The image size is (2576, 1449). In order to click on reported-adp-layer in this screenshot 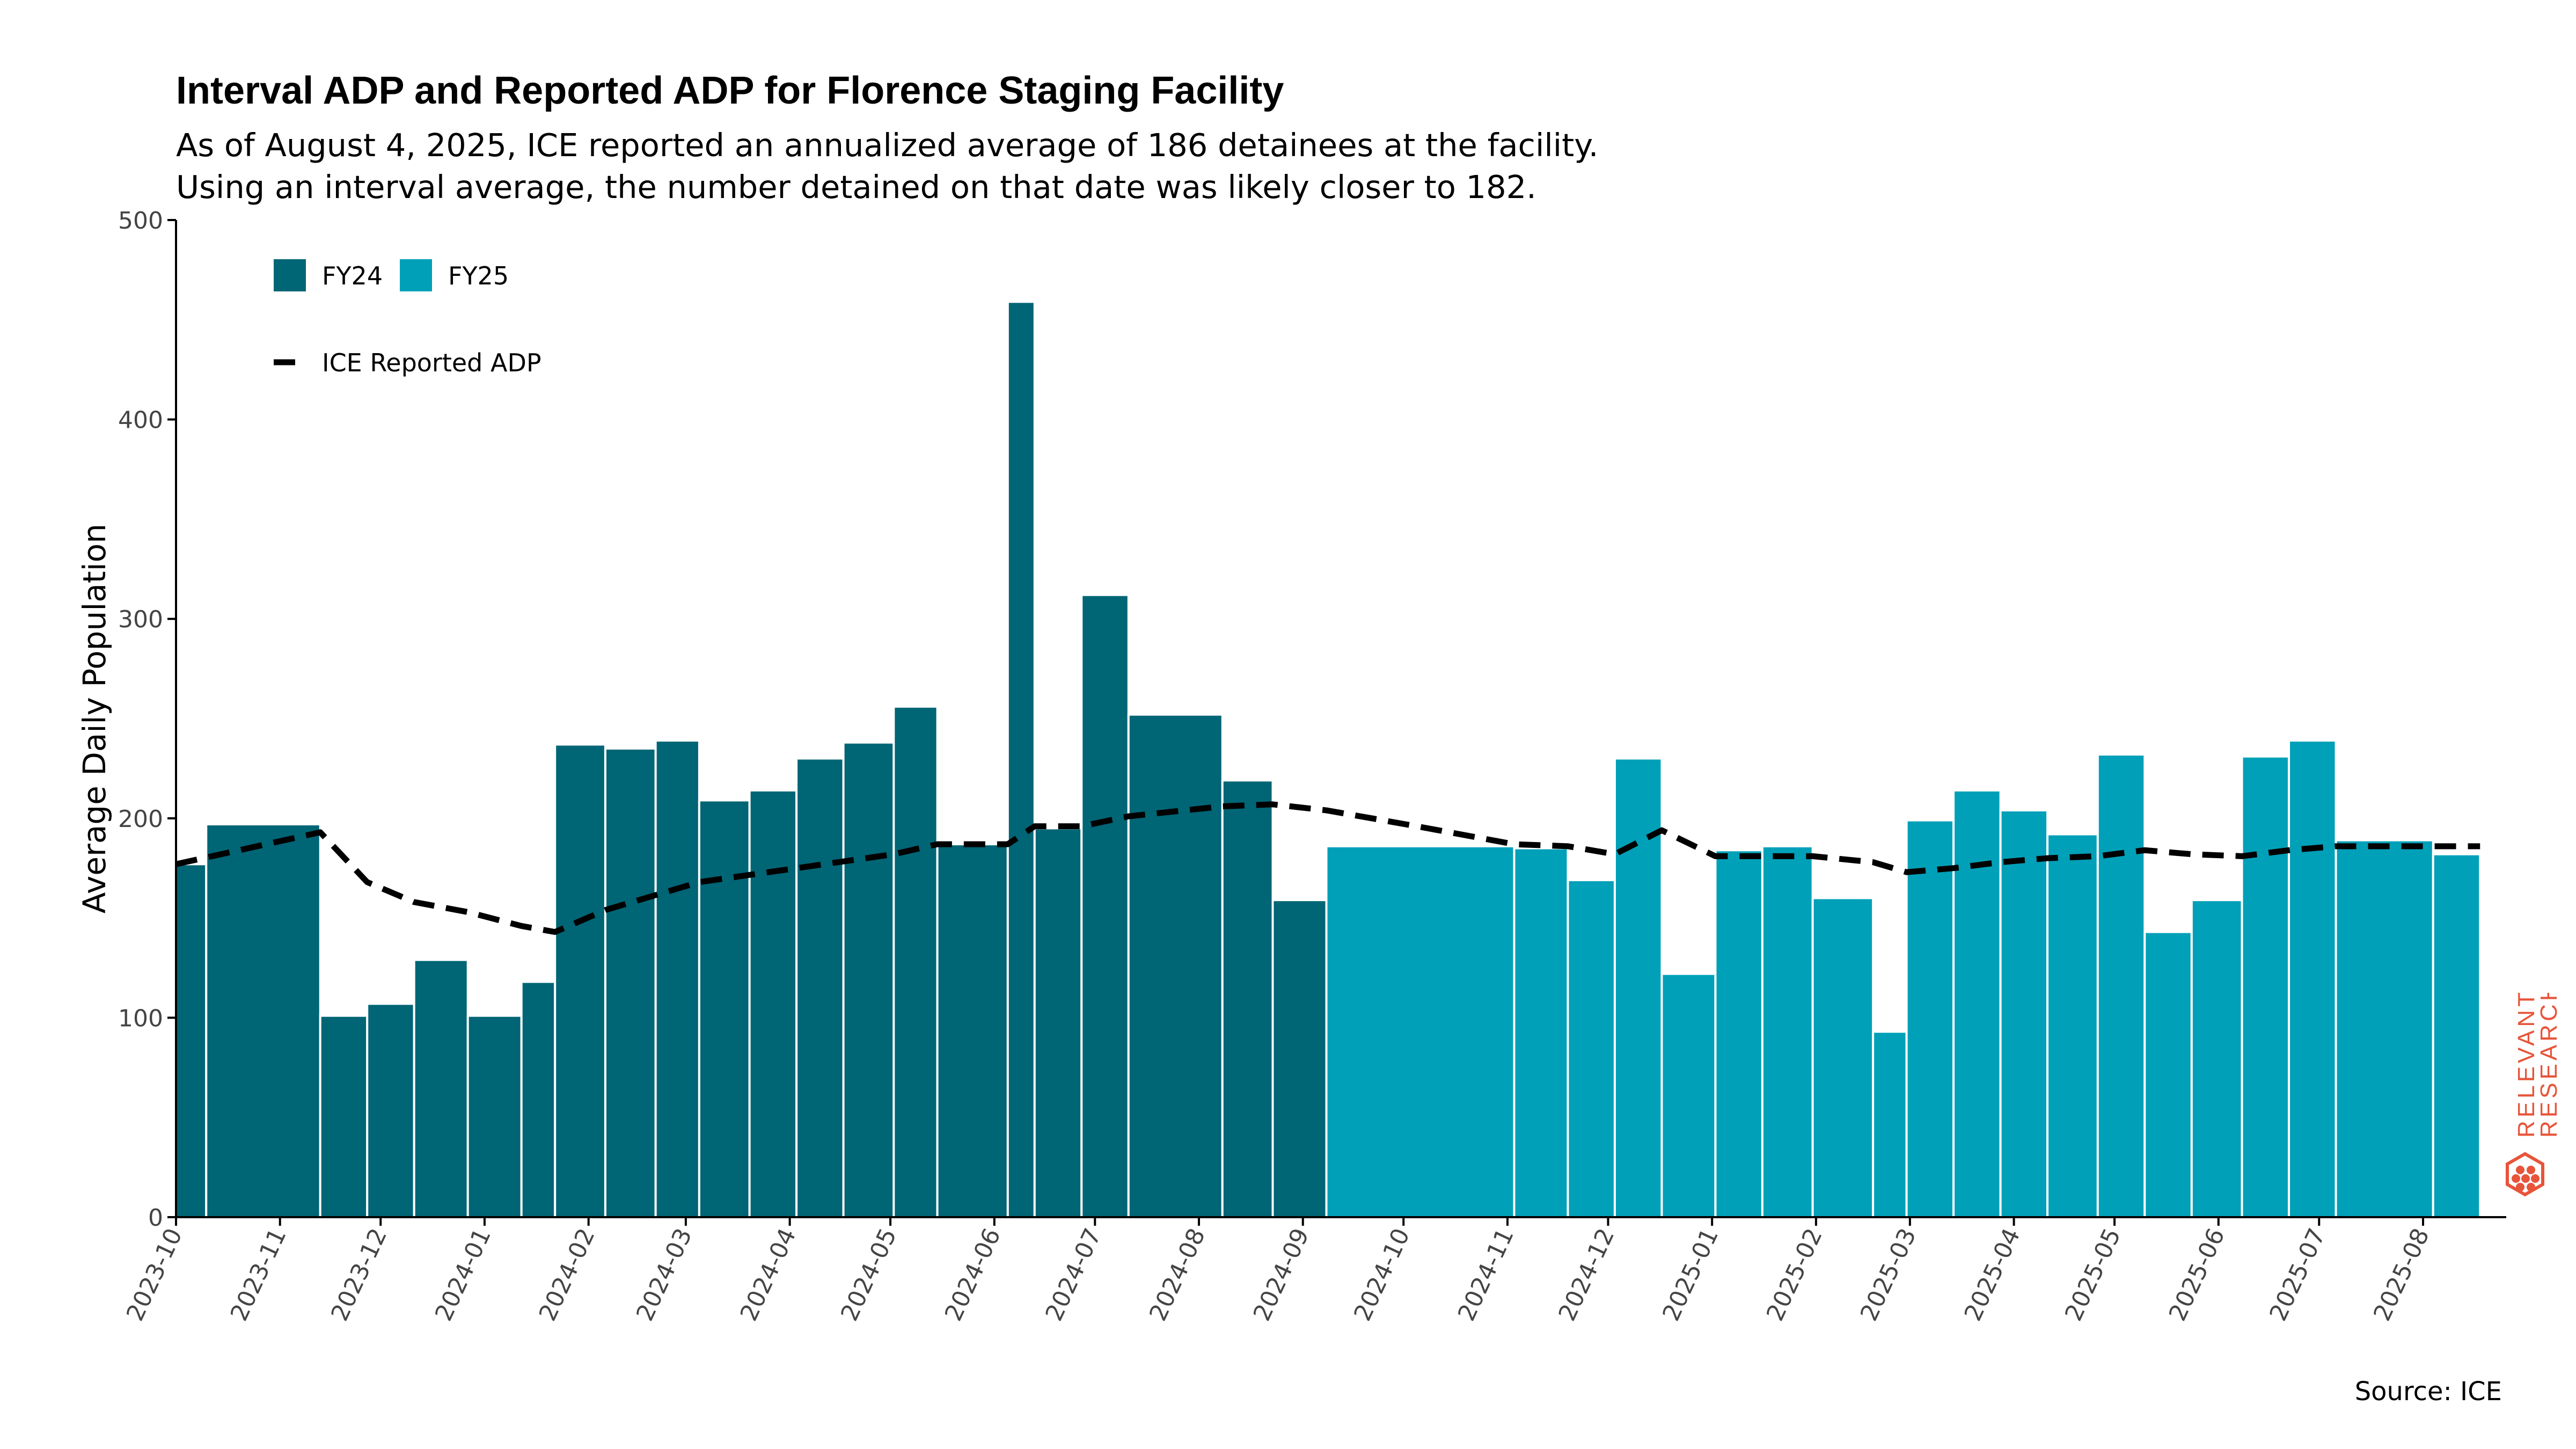, I will do `click(1327, 868)`.